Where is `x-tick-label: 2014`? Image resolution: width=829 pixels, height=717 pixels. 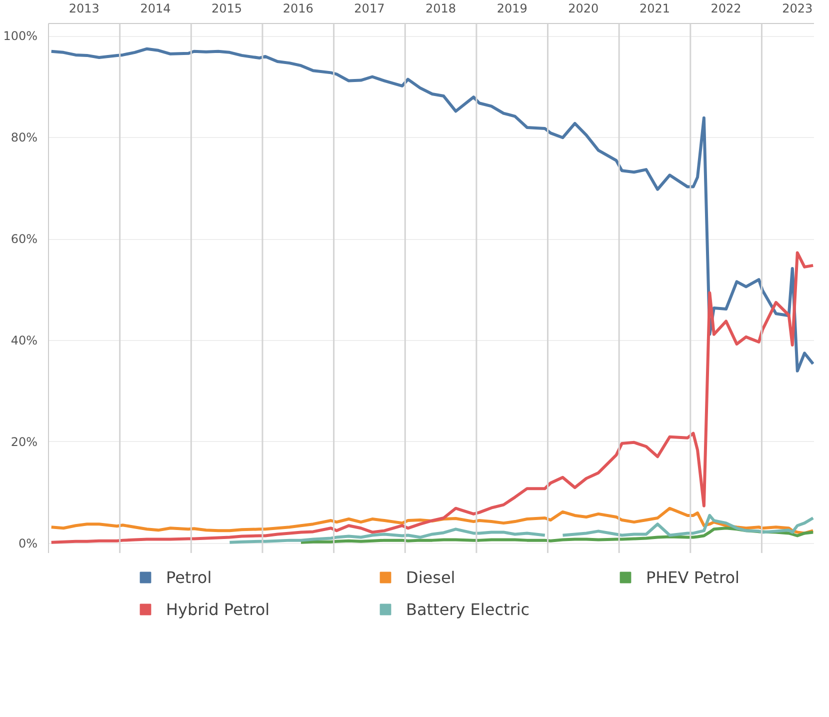 x-tick-label: 2014 is located at coordinates (155, 9).